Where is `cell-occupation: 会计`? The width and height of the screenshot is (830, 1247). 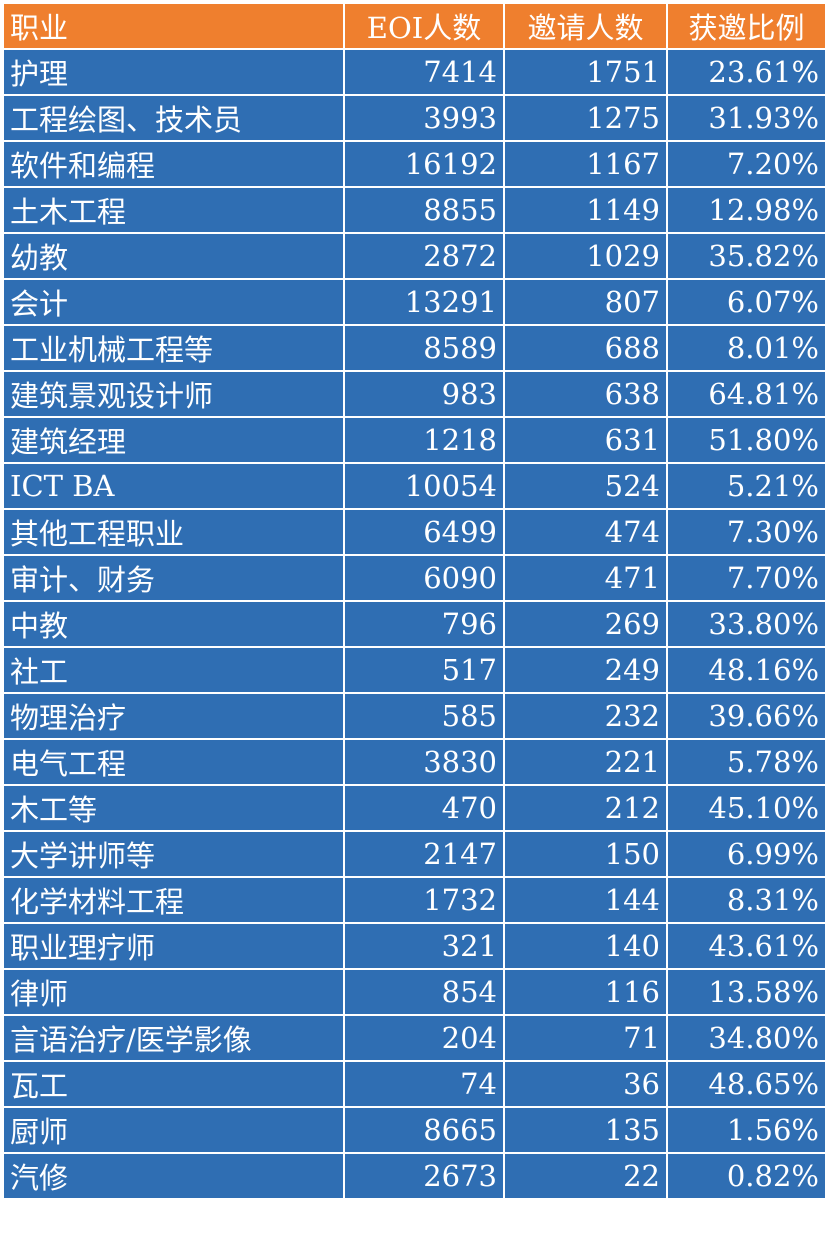 cell-occupation: 会计 is located at coordinates (173, 302).